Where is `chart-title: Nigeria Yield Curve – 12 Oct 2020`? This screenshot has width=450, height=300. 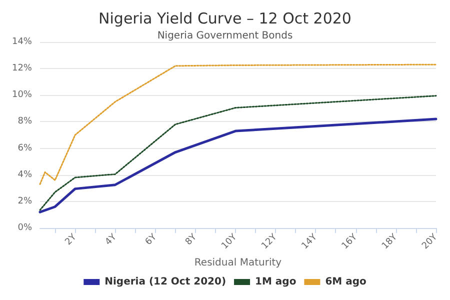
chart-title: Nigeria Yield Curve – 12 Oct 2020 is located at coordinates (225, 19).